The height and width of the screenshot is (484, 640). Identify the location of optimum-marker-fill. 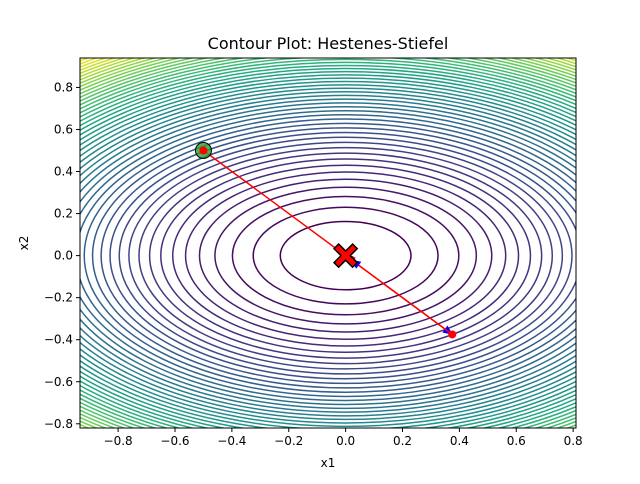
(346, 256).